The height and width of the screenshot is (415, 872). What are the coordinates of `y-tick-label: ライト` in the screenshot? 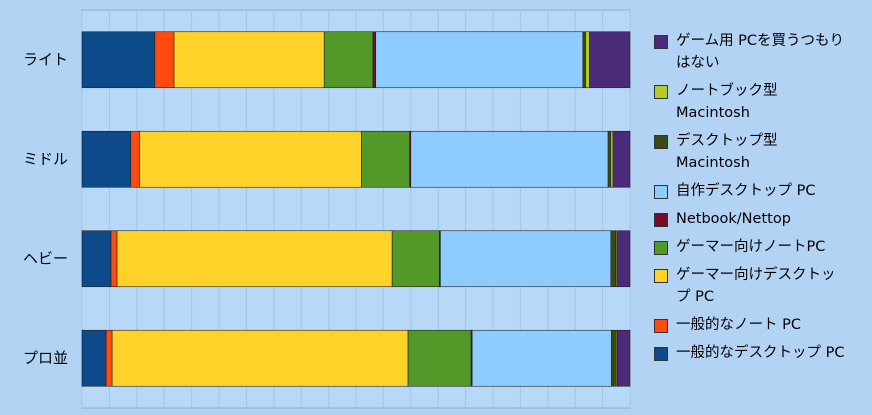 It's located at (45, 59).